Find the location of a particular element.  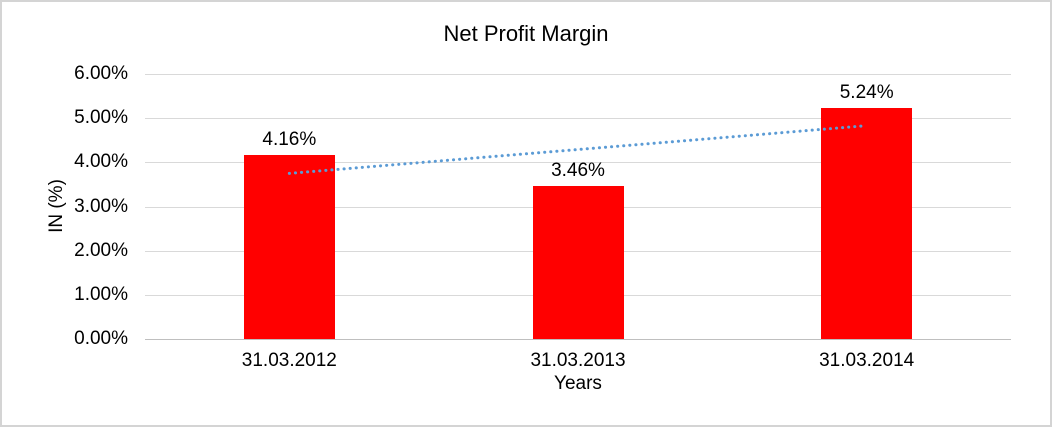

y-tick-label: 4.00% is located at coordinates (101, 162).